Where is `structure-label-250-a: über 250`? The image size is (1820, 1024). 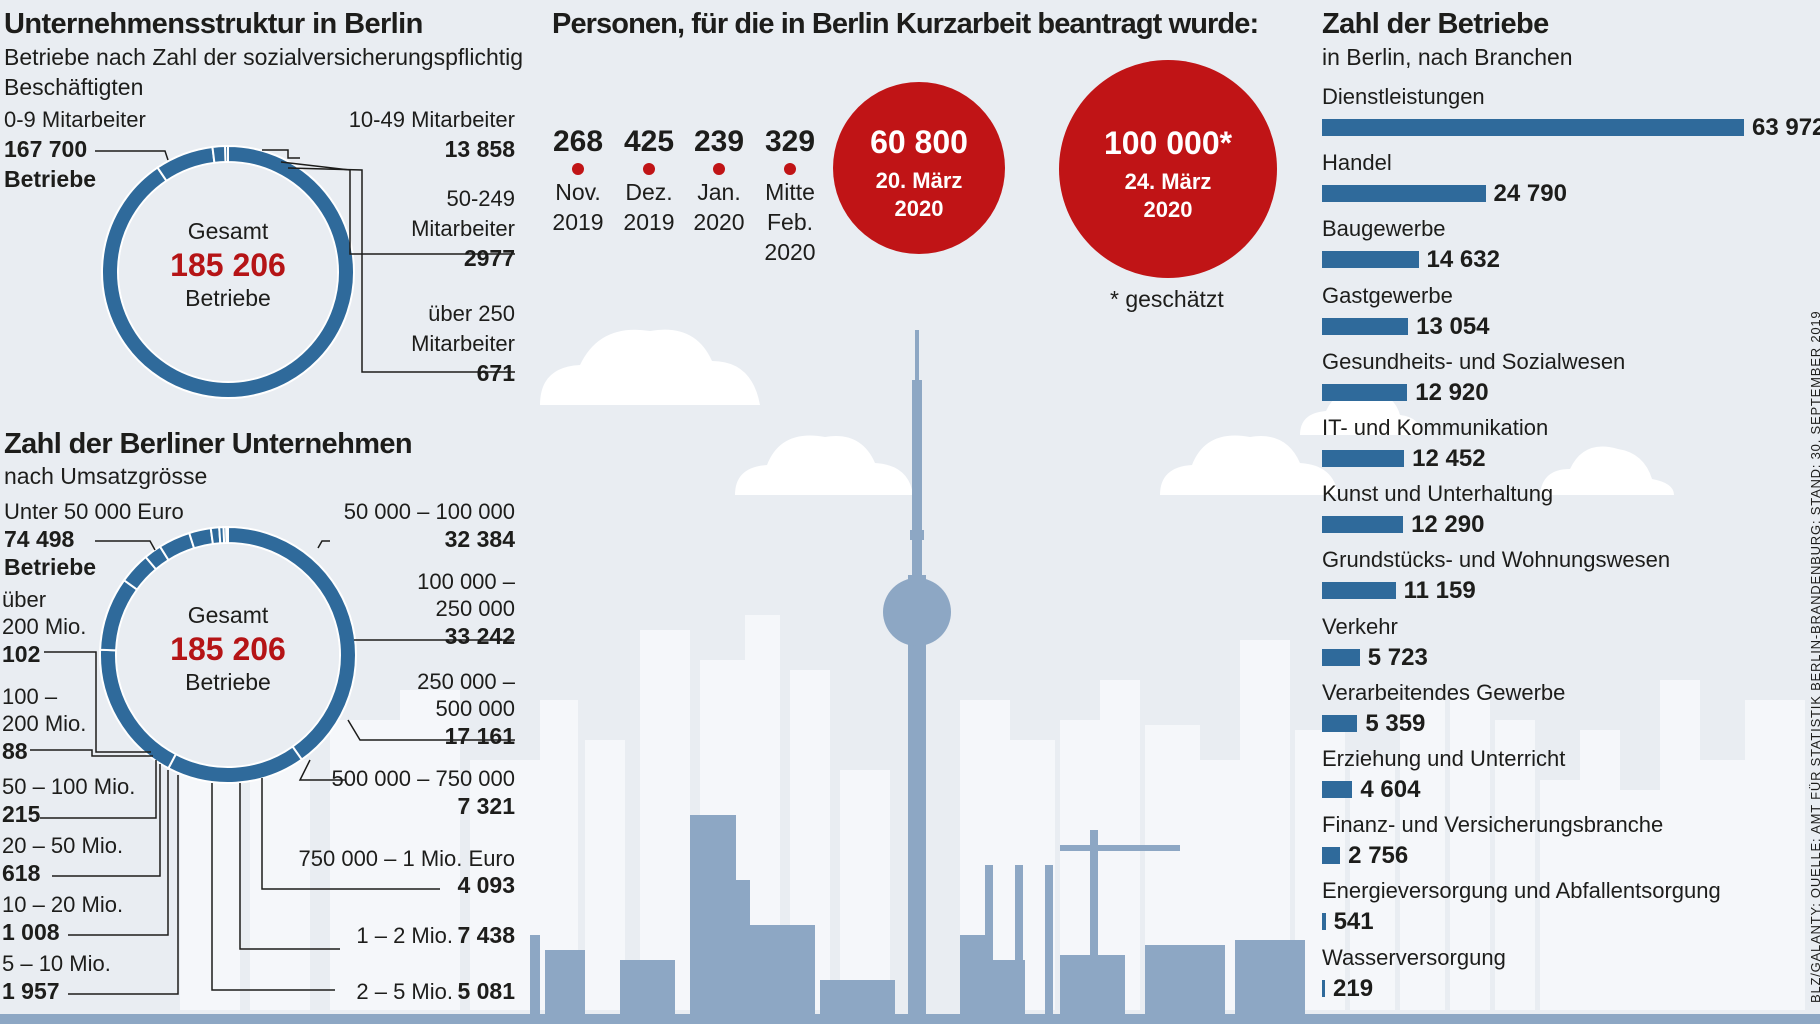
structure-label-250-a: über 250 is located at coordinates (471, 313).